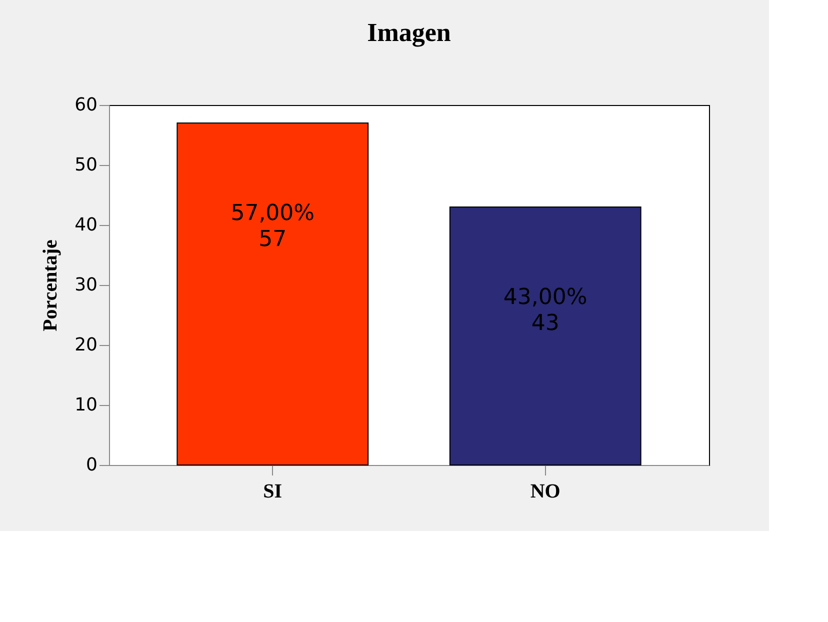 The image size is (828, 622). I want to click on y-tick-label: 10, so click(86, 405).